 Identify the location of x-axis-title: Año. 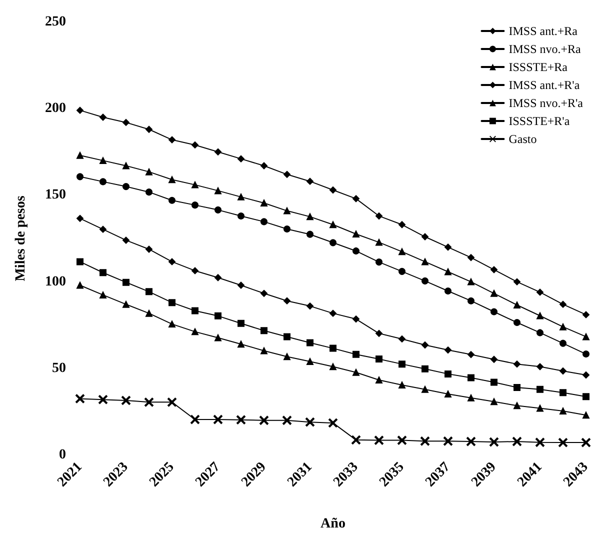
(333, 524).